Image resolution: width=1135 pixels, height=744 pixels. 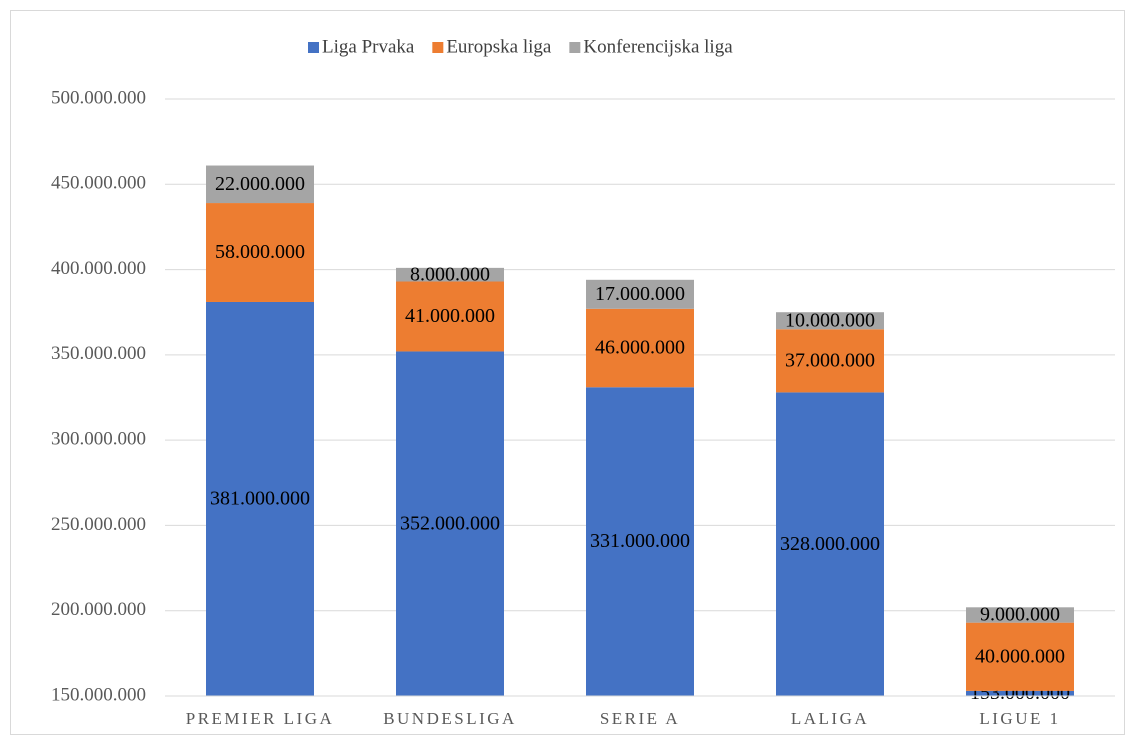 I want to click on data-label: 328.000.000, so click(x=830, y=544).